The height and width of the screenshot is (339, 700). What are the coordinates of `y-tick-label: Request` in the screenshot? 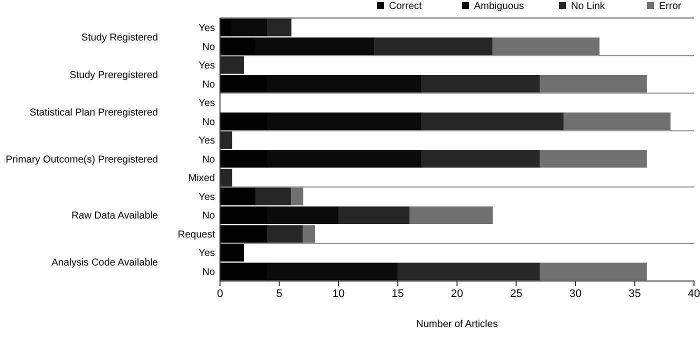 It's located at (197, 234).